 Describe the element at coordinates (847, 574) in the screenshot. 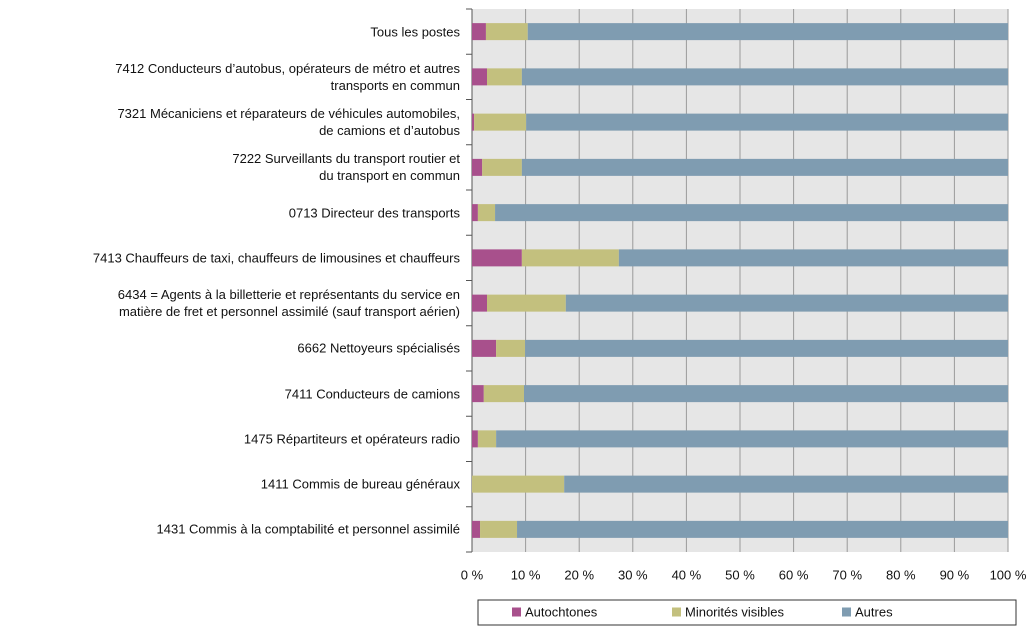

I see `x-tick-label: 70 %` at that location.